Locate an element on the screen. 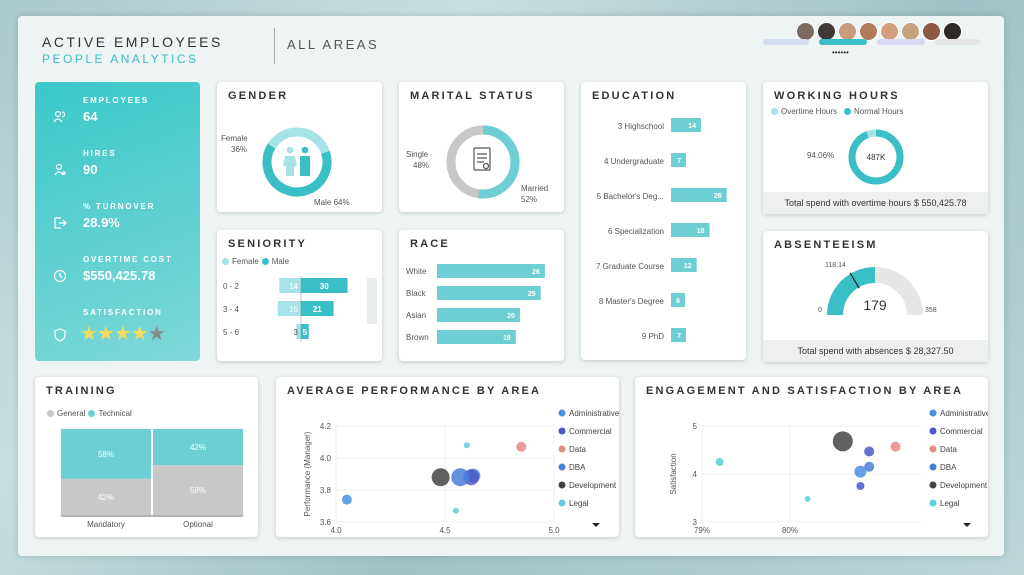 The height and width of the screenshot is (575, 1024). normal-legend-dot is located at coordinates (848, 111).